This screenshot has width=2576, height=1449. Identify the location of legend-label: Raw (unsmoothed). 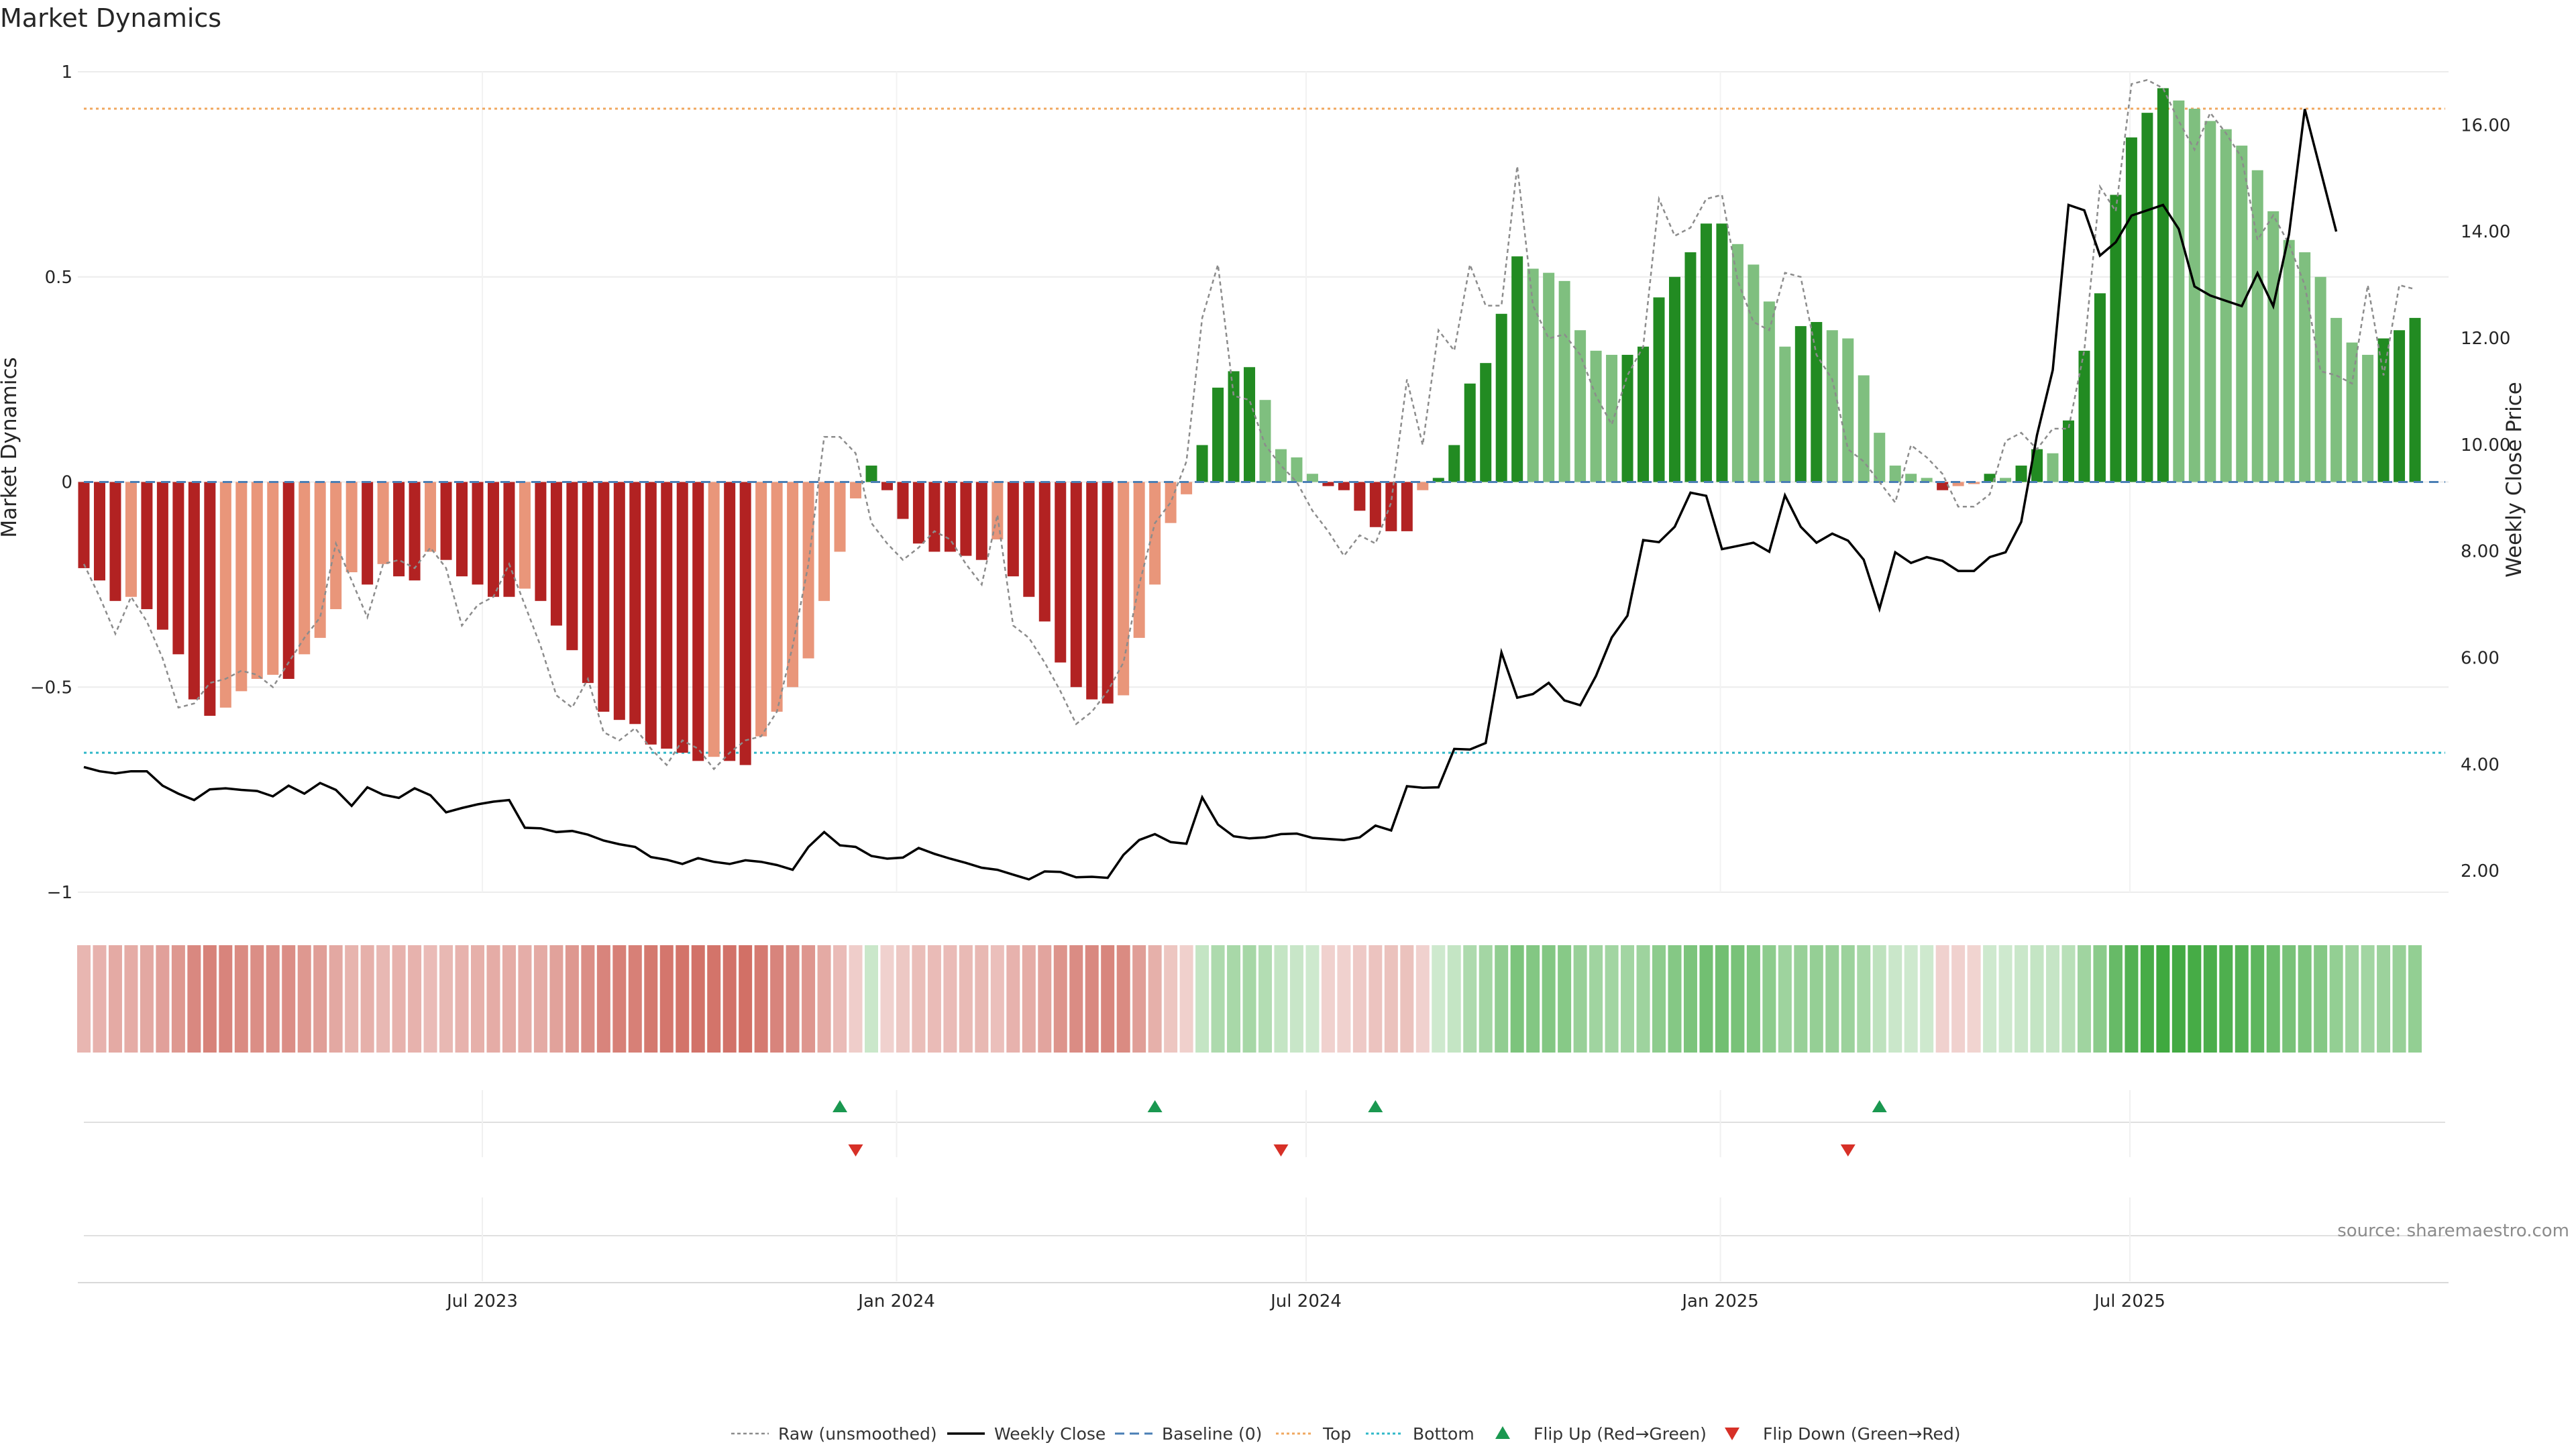
(857, 1434).